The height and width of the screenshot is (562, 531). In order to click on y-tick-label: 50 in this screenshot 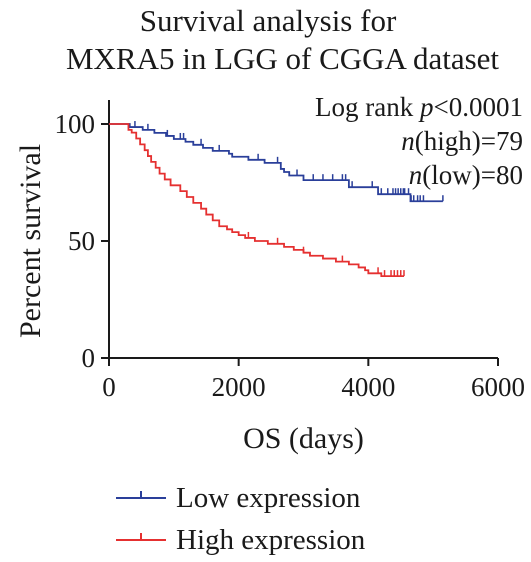, I will do `click(81, 241)`.